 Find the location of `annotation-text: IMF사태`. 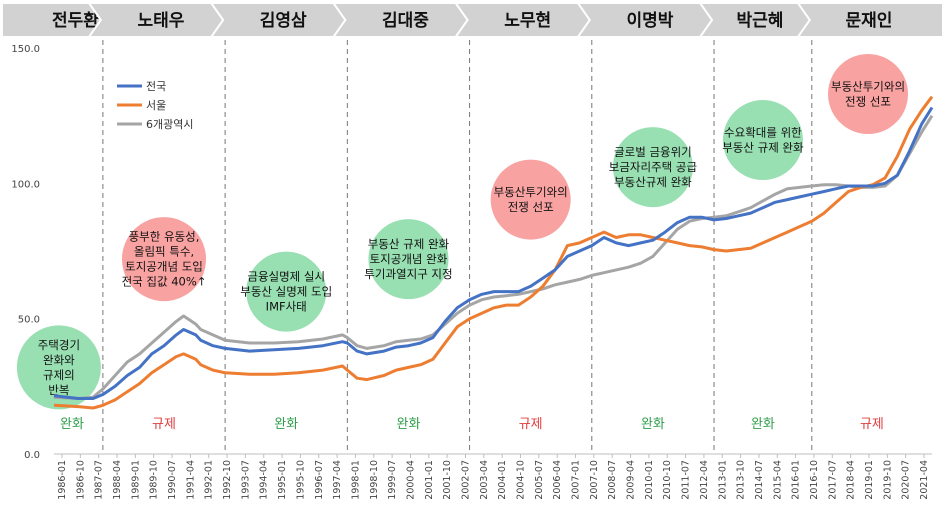

annotation-text: IMF사태 is located at coordinates (286, 307).